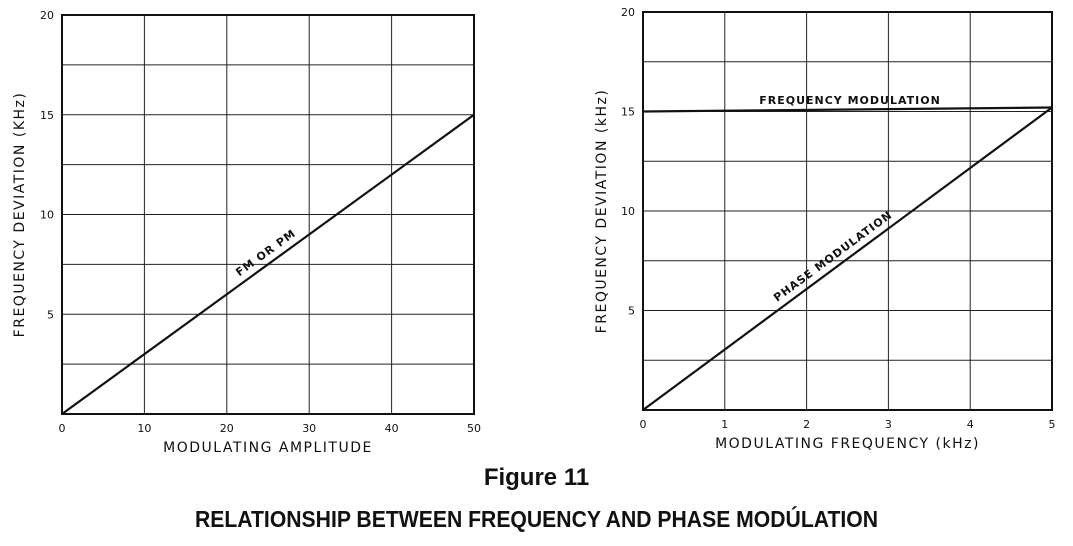 The image size is (1073, 546). I want to click on x-tick-label: 30, so click(309, 428).